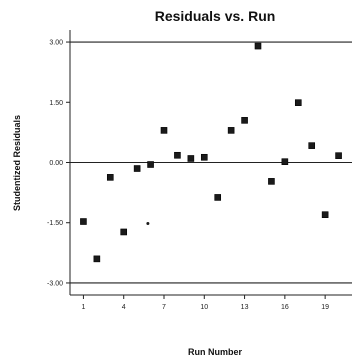 The image size is (355, 360). I want to click on x-tick-label: 19, so click(325, 307).